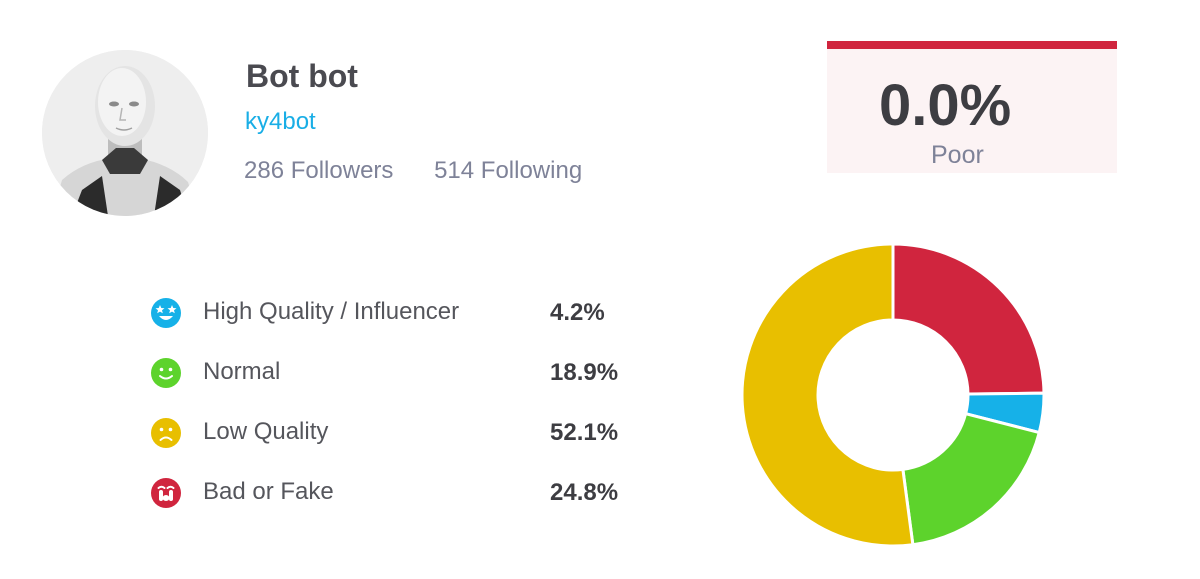 The height and width of the screenshot is (579, 1200). What do you see at coordinates (577, 312) in the screenshot?
I see `legend-value: 4.2%` at bounding box center [577, 312].